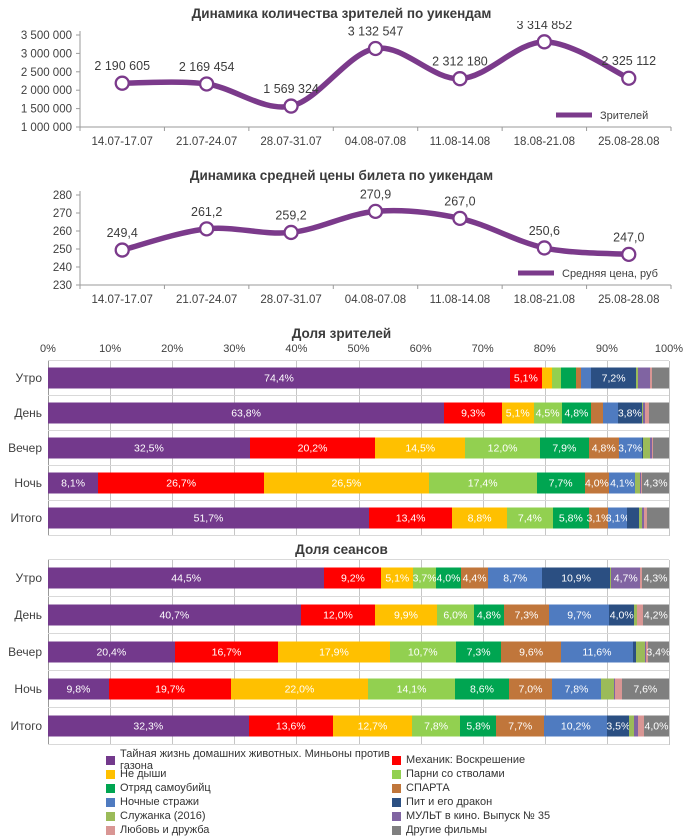 The image size is (683, 839). Describe the element at coordinates (372, 726) in the screenshot. I see `bar-segment-label: 12,7%` at that location.